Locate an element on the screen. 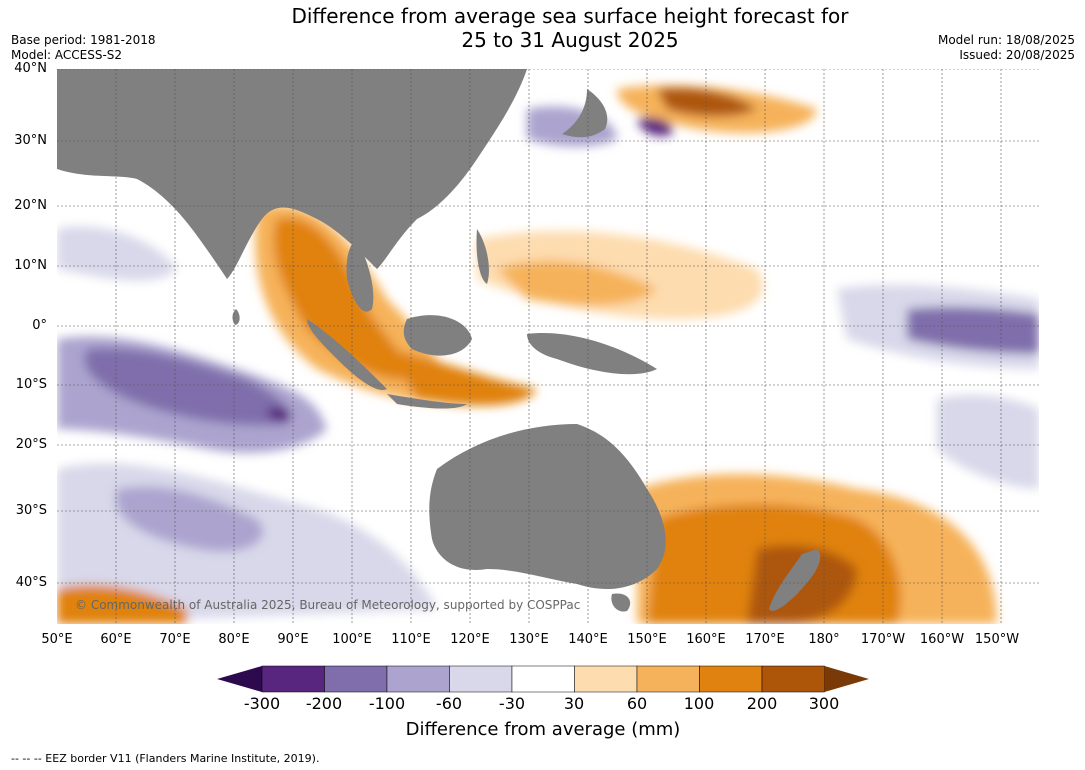 The image size is (1085, 770). model-name: Model: ACCESS-S2 is located at coordinates (67, 55).